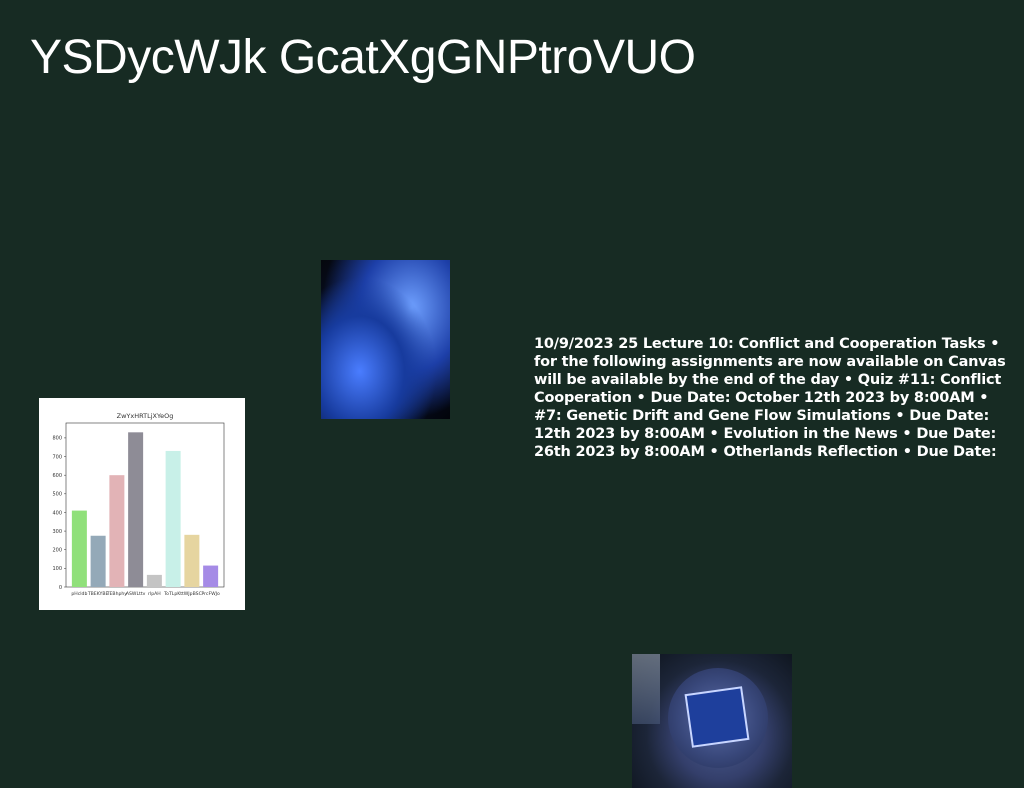 Image resolution: width=1024 pixels, height=788 pixels. Describe the element at coordinates (57, 569) in the screenshot. I see `y-tick-label: 100` at that location.